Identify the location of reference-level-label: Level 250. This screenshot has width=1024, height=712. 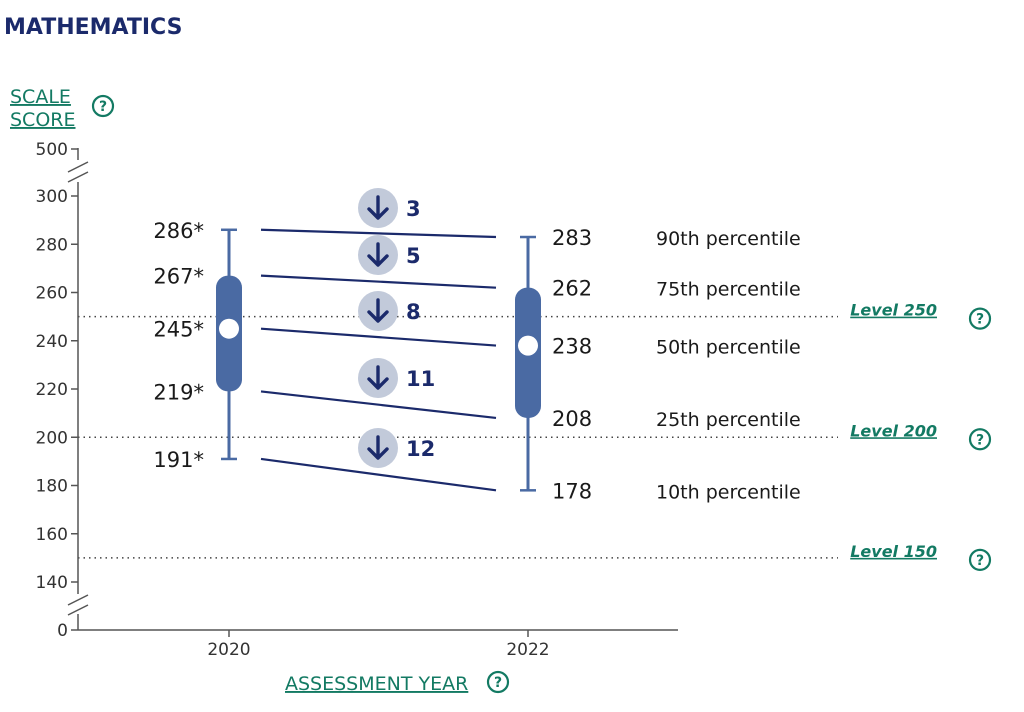
(893, 310).